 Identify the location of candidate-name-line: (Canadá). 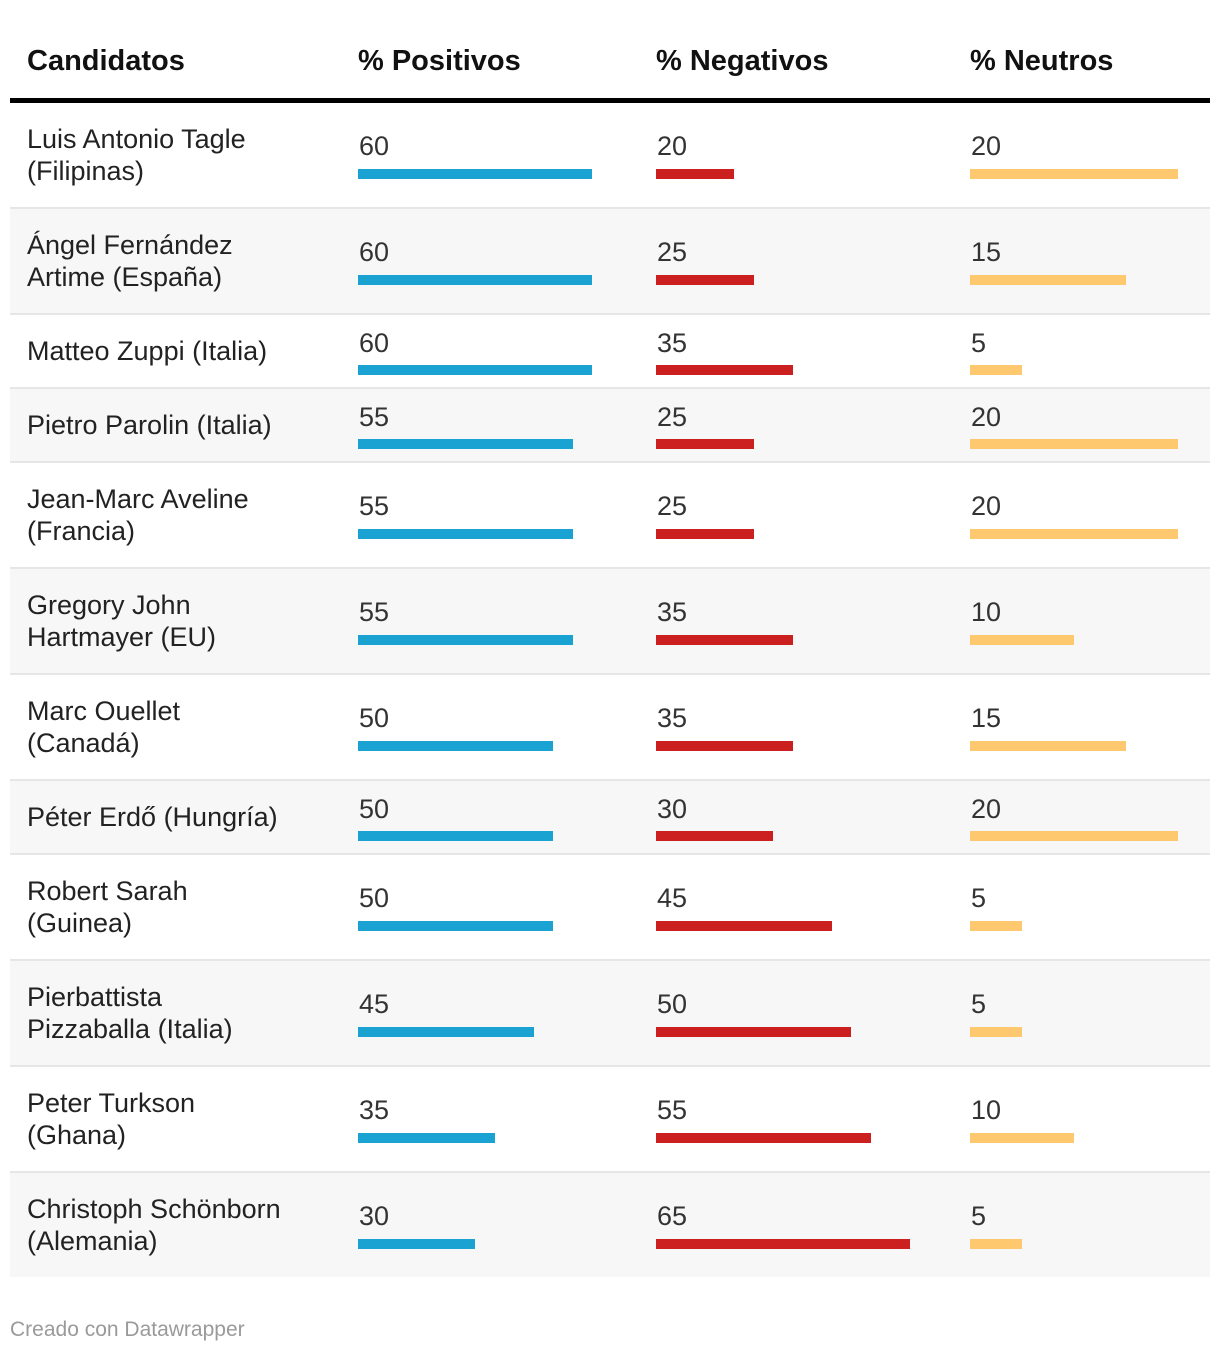
(83, 743).